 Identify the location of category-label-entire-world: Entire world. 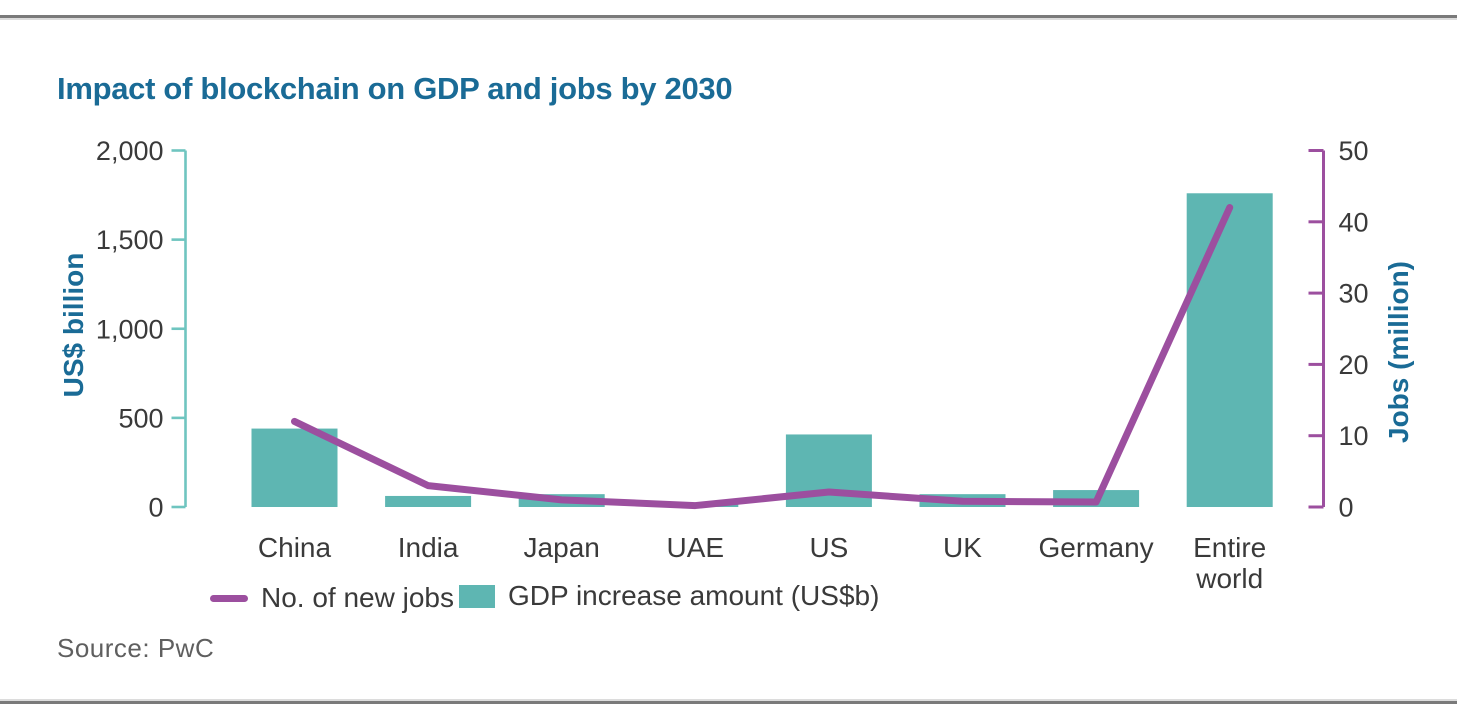
(1229, 563).